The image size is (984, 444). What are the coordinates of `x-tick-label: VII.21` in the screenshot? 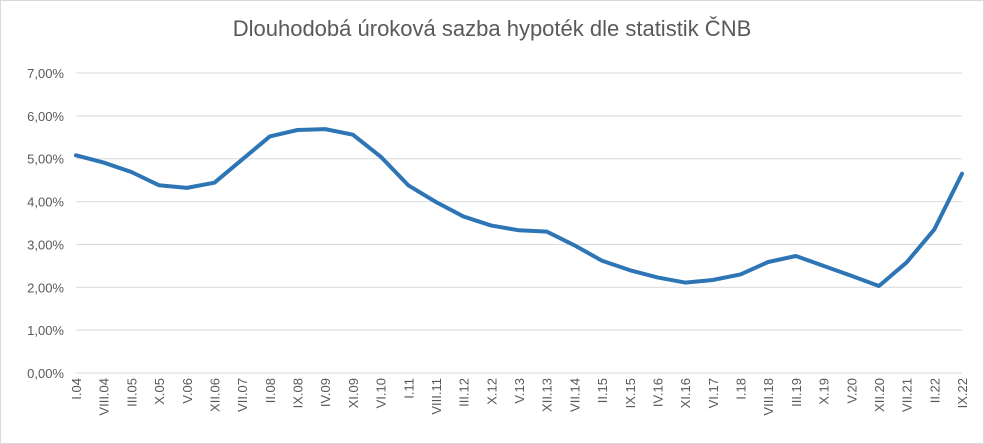 It's located at (907, 395).